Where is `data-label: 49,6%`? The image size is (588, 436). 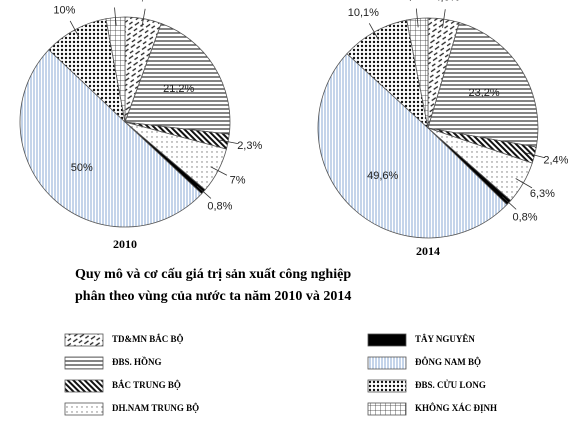
data-label: 49,6% is located at coordinates (382, 176).